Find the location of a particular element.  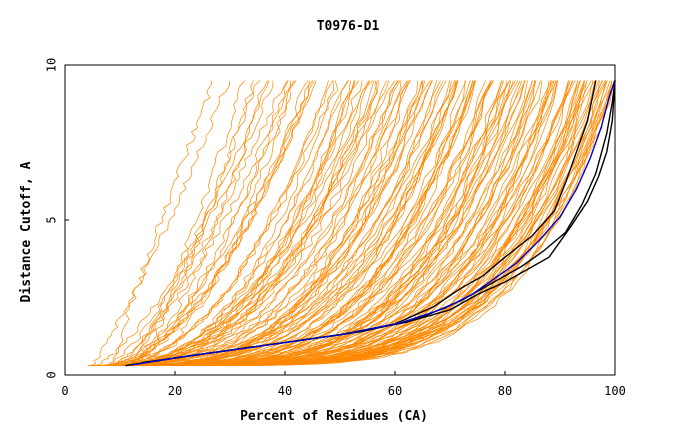

x-tick-label: 80 is located at coordinates (505, 391).